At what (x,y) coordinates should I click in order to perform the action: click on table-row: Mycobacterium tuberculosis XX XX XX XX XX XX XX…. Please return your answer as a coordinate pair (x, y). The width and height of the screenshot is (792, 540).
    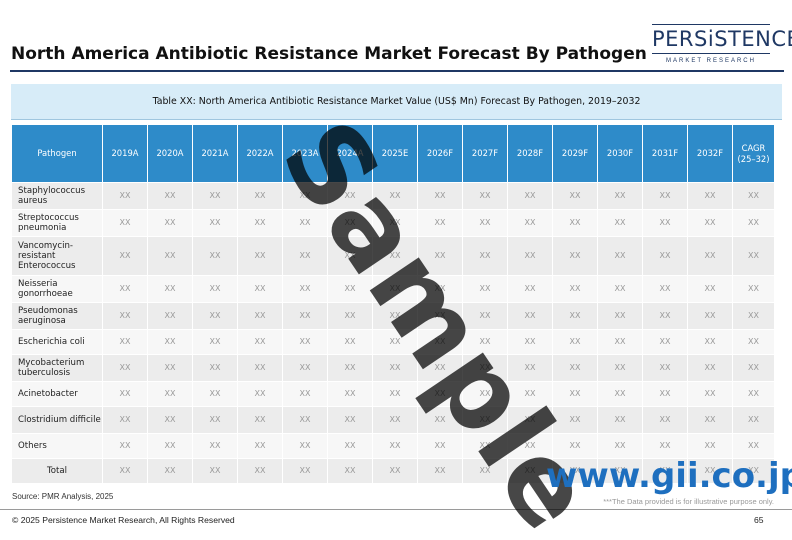
    Looking at the image, I should click on (393, 368).